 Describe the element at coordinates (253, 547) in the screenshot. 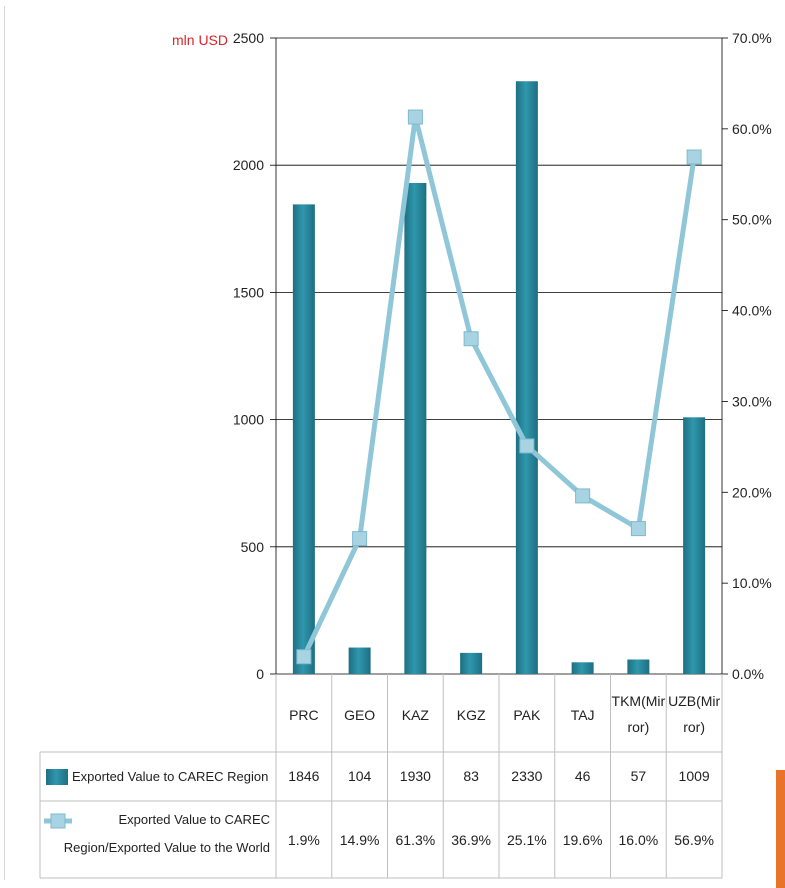

I see `y-tick-label: 500` at that location.